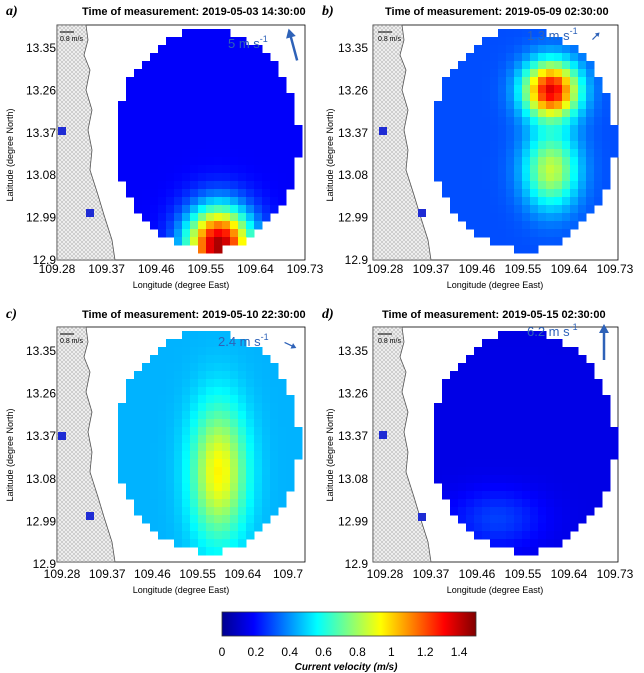 The width and height of the screenshot is (644, 673). What do you see at coordinates (389, 39) in the screenshot?
I see `scale-reference: 0.8 m/s` at bounding box center [389, 39].